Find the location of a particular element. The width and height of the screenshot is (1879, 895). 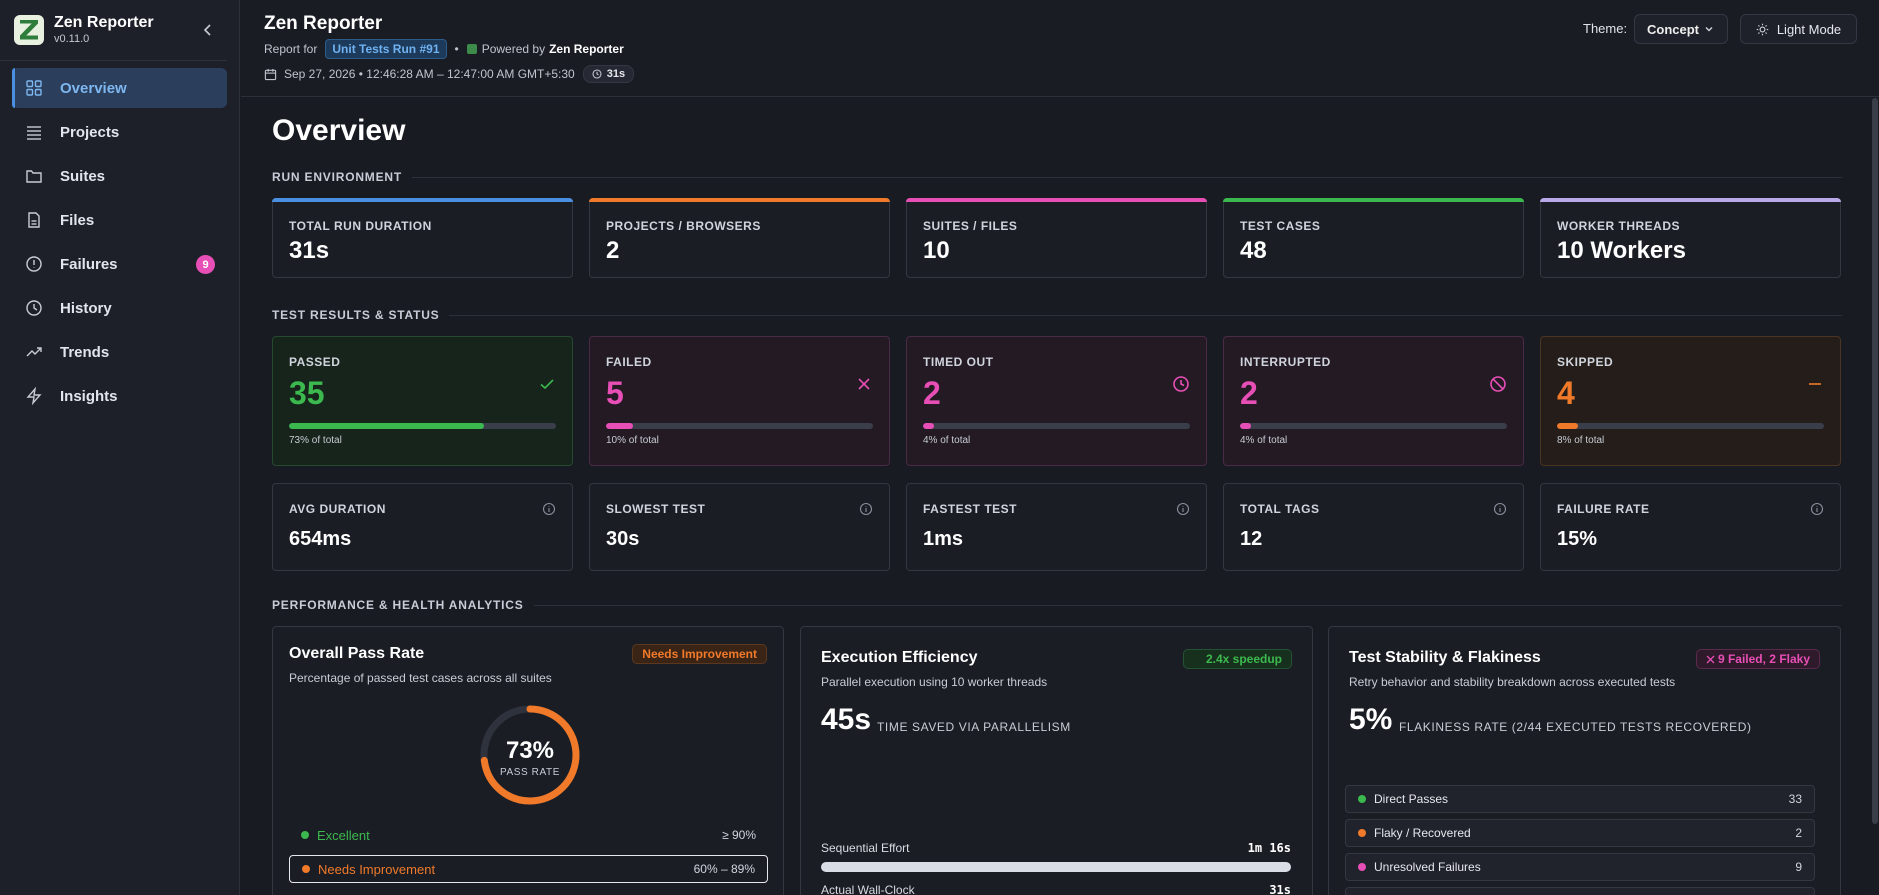

status-card-skipped: SKIPPED 4 8% of total is located at coordinates (1690, 401).